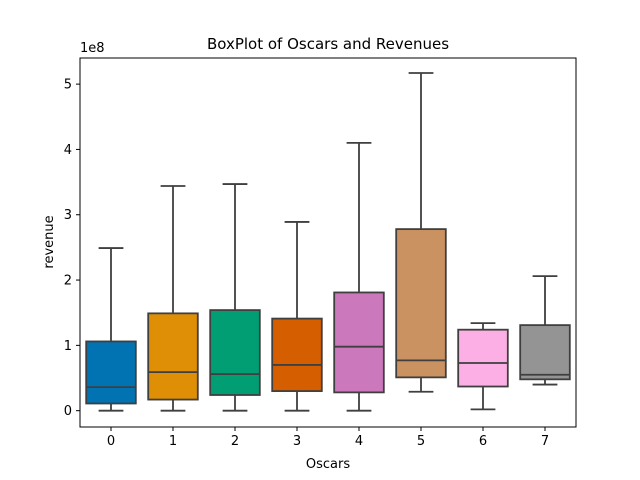 The height and width of the screenshot is (480, 640). Describe the element at coordinates (297, 441) in the screenshot. I see `x-tick-label: 3` at that location.